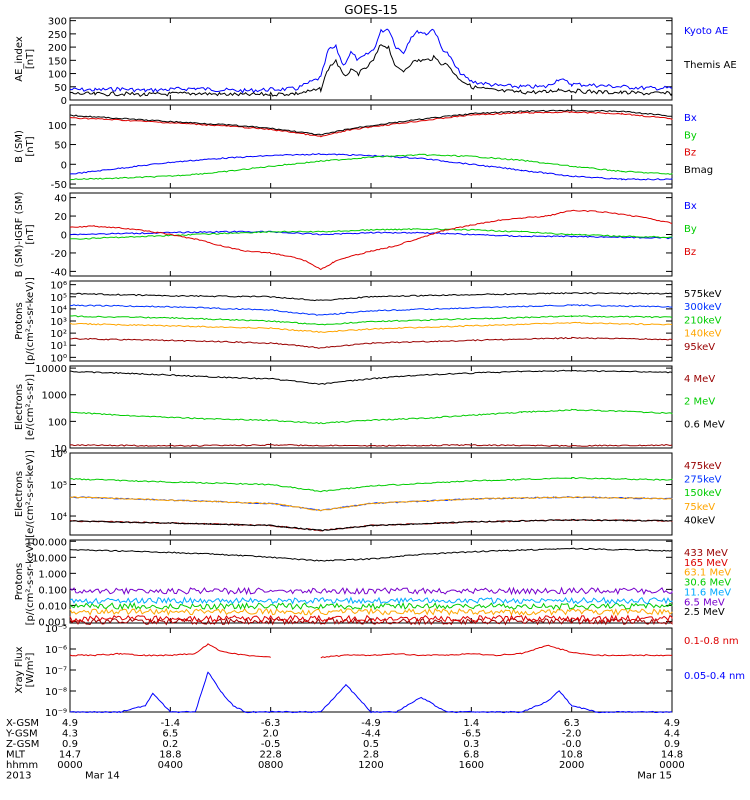 Image resolution: width=750 pixels, height=800 pixels. I want to click on legend-entry: 0.1-0.8 nm, so click(711, 641).